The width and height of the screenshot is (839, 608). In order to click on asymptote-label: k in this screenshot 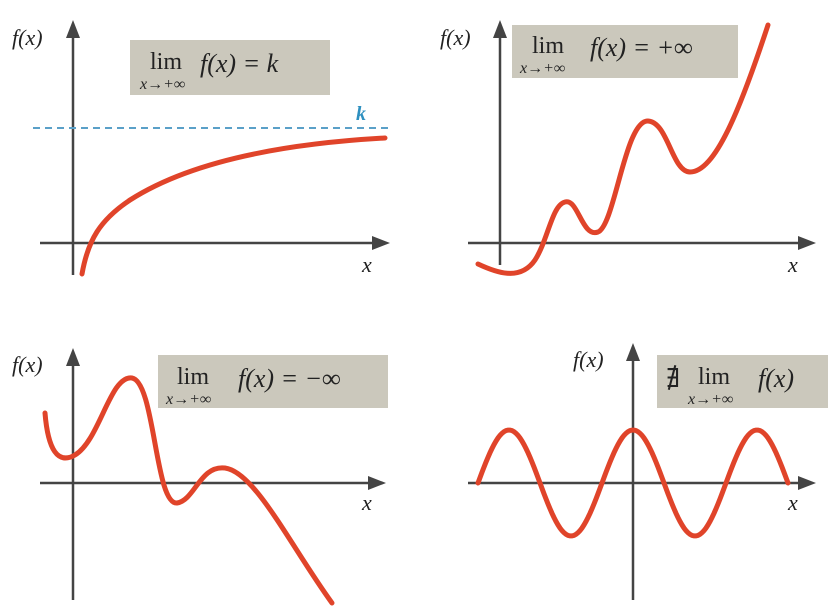, I will do `click(361, 114)`.